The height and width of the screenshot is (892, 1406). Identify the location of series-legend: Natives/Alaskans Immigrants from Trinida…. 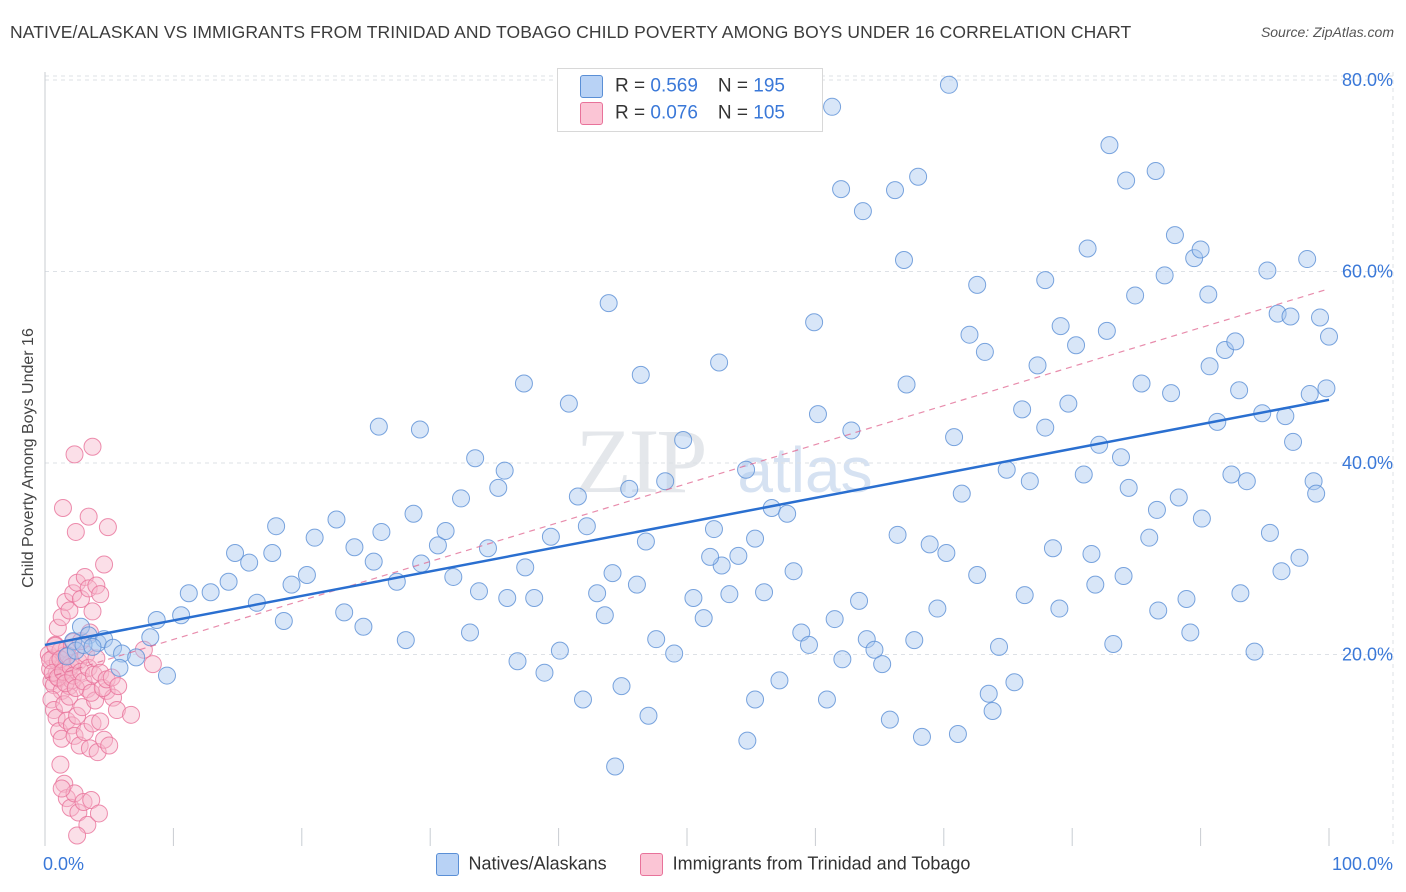
(703, 864).